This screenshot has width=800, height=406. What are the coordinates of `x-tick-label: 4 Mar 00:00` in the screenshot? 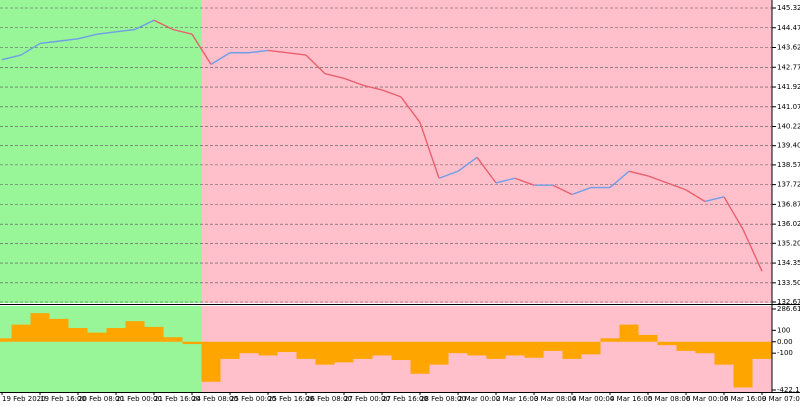 It's located at (593, 399).